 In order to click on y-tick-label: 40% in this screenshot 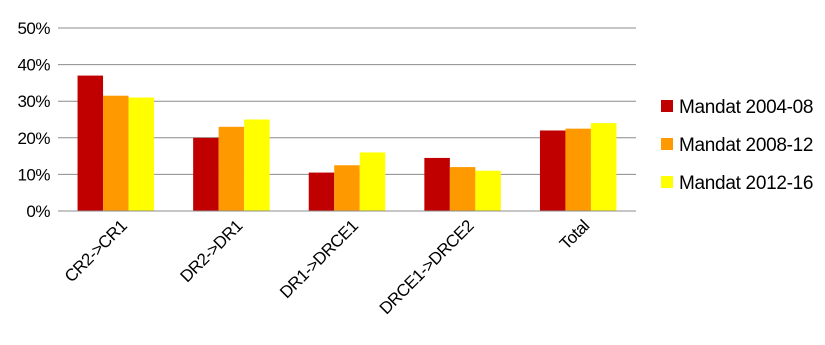, I will do `click(33, 65)`.